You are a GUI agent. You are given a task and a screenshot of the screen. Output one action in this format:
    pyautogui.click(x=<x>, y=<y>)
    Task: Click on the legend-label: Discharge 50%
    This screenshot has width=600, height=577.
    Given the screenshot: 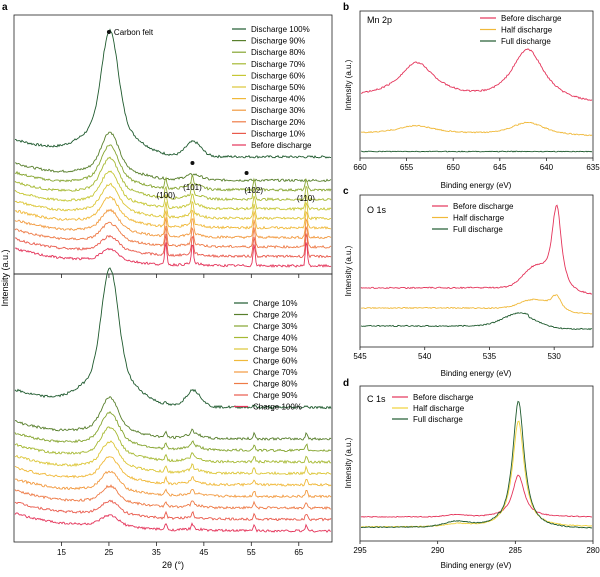 What is the action you would take?
    pyautogui.click(x=278, y=87)
    